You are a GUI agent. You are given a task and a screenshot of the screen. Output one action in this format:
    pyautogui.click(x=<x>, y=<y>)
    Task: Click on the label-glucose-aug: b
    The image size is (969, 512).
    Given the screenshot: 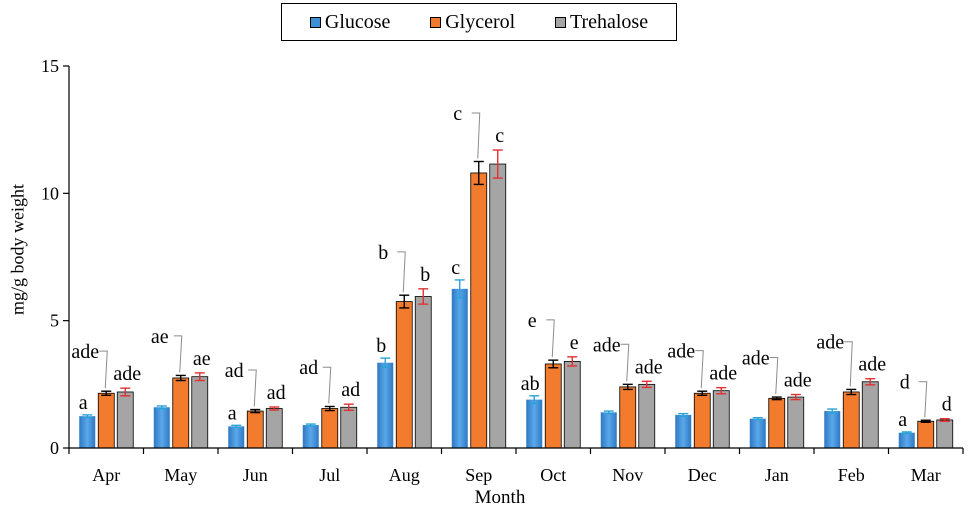 What is the action you would take?
    pyautogui.click(x=381, y=346)
    